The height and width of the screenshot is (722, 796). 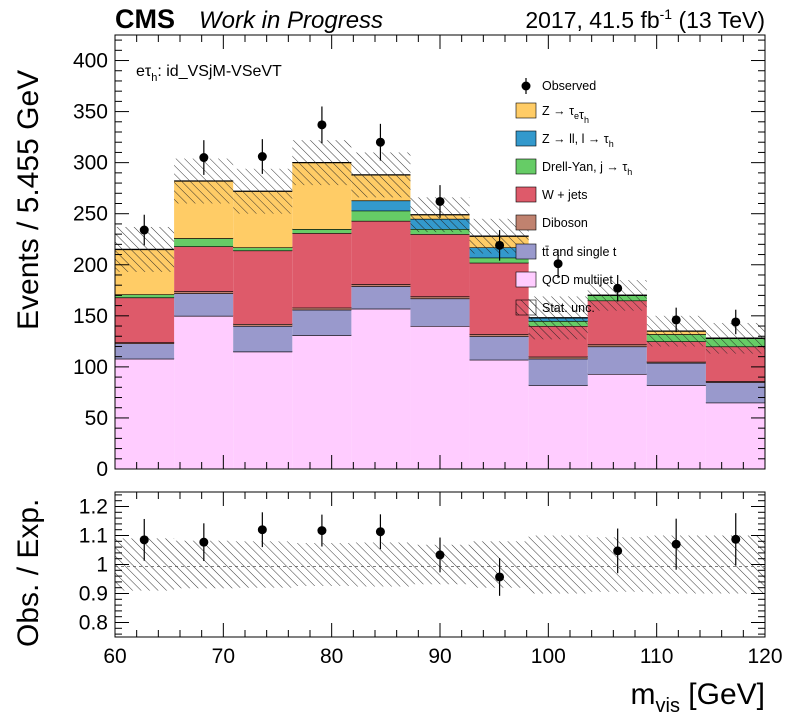 I want to click on x-tick-label-70: 70, so click(x=223, y=656).